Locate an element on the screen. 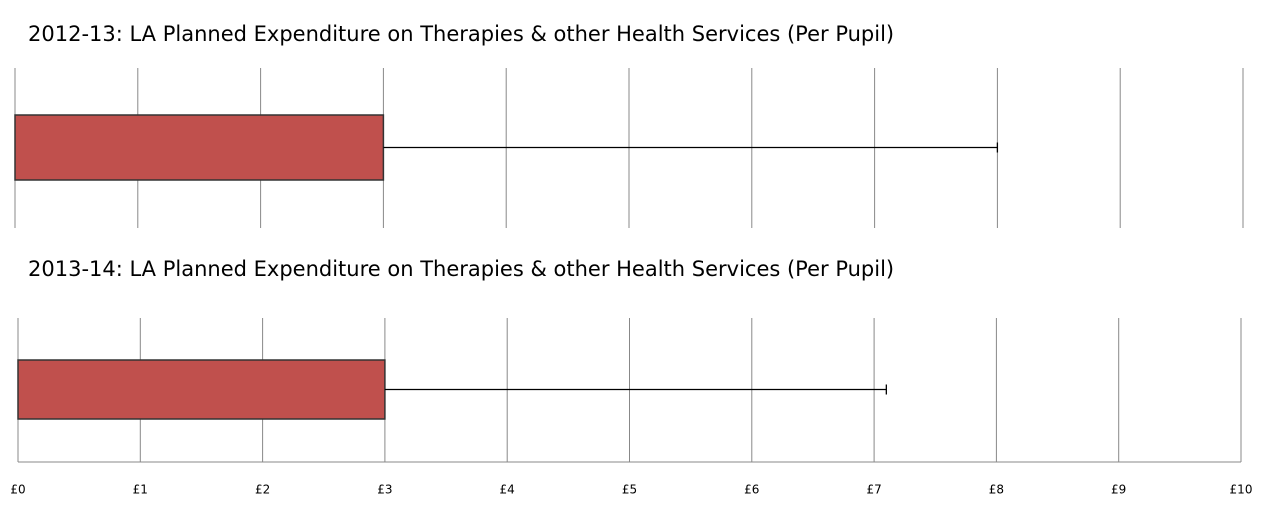 The height and width of the screenshot is (505, 1269). x-tick-label: £0 is located at coordinates (17, 490).